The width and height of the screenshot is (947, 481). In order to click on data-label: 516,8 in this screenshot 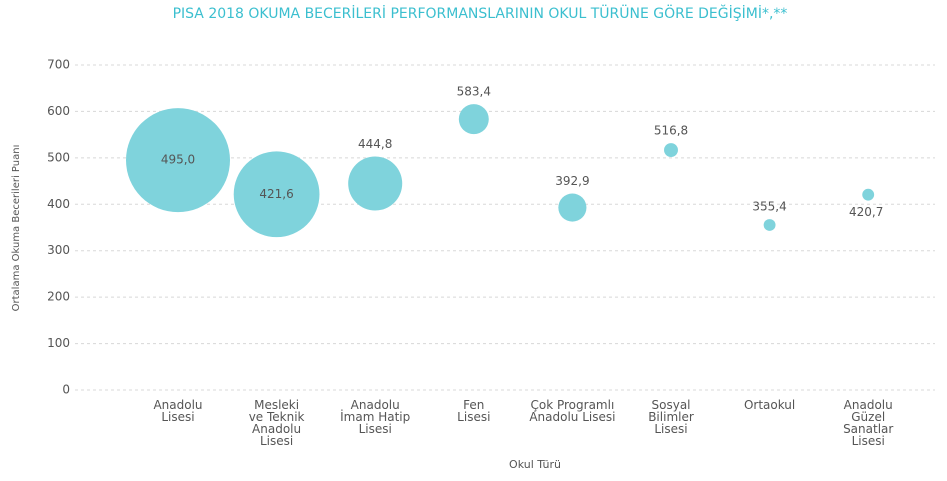, I will do `click(671, 131)`.